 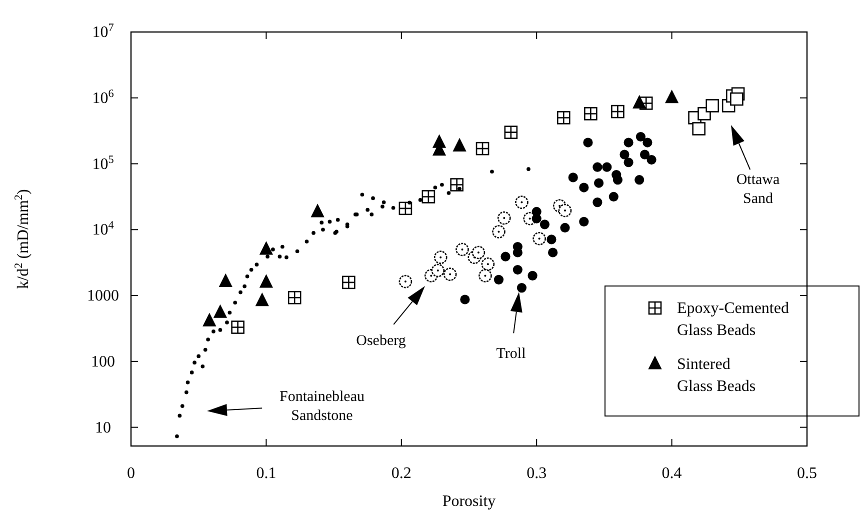 What do you see at coordinates (536, 473) in the screenshot?
I see `x-tick-label: 0.3` at bounding box center [536, 473].